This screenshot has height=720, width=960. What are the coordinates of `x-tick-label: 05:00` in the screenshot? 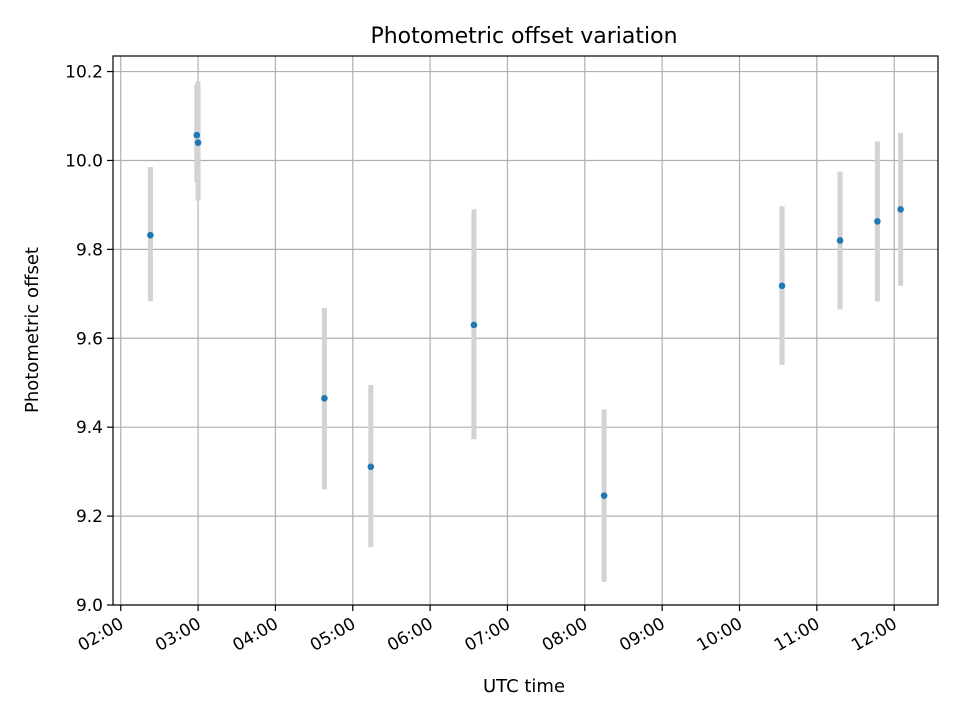 It's located at (333, 635).